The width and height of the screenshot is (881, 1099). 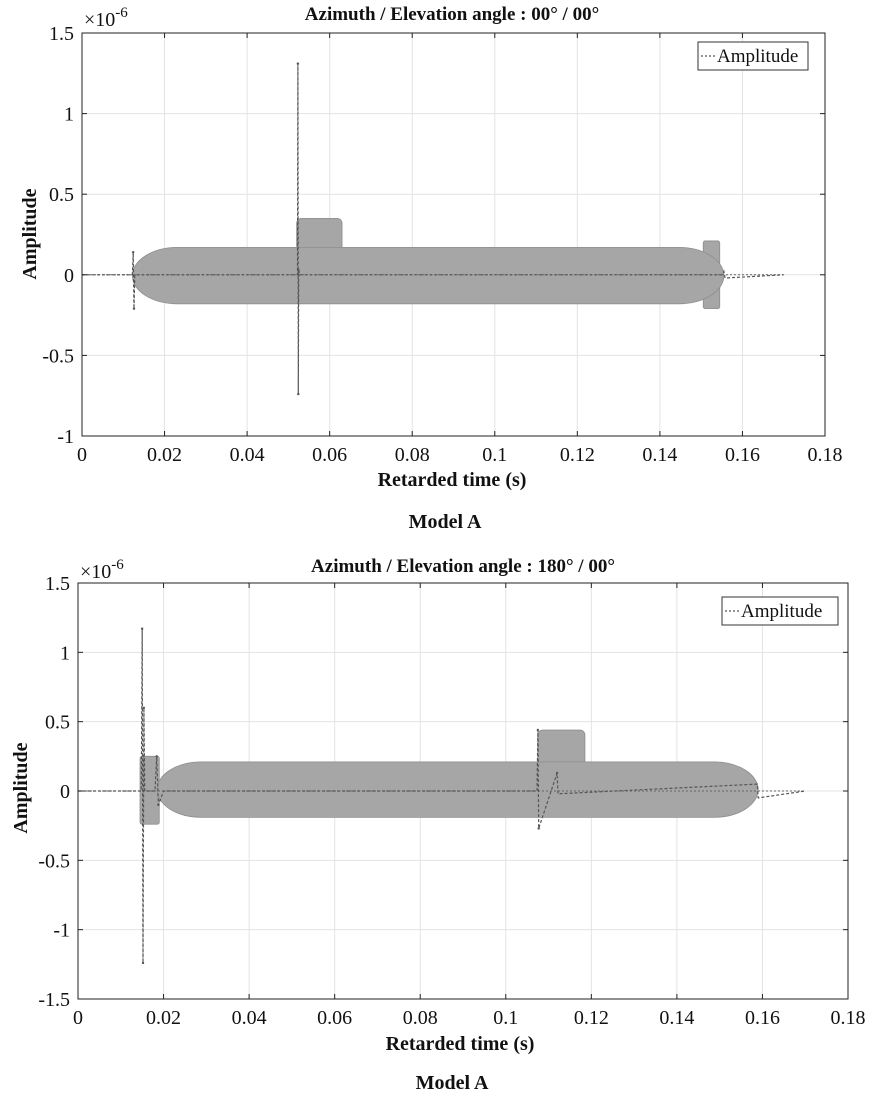 What do you see at coordinates (54, 1000) in the screenshot?
I see `y-tick-label: -1.5` at bounding box center [54, 1000].